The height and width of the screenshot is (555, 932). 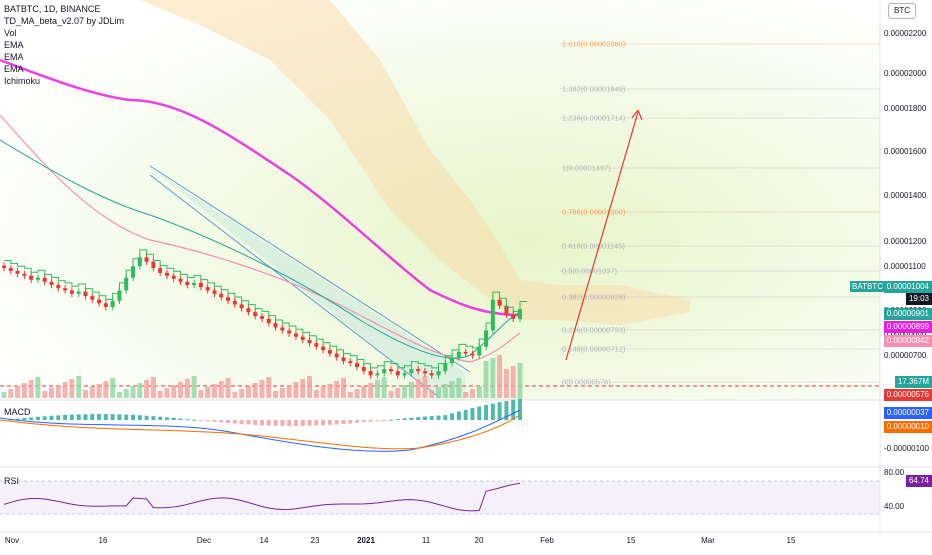 What do you see at coordinates (64, 21) in the screenshot?
I see `legend-indicator-td: TD_MA_beta_v2.07 by JDLim` at bounding box center [64, 21].